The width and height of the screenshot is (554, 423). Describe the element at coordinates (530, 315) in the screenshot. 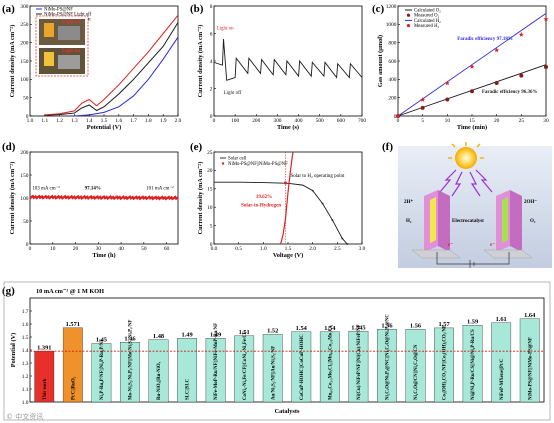

I see `bar-value-label: 1.64` at that location.